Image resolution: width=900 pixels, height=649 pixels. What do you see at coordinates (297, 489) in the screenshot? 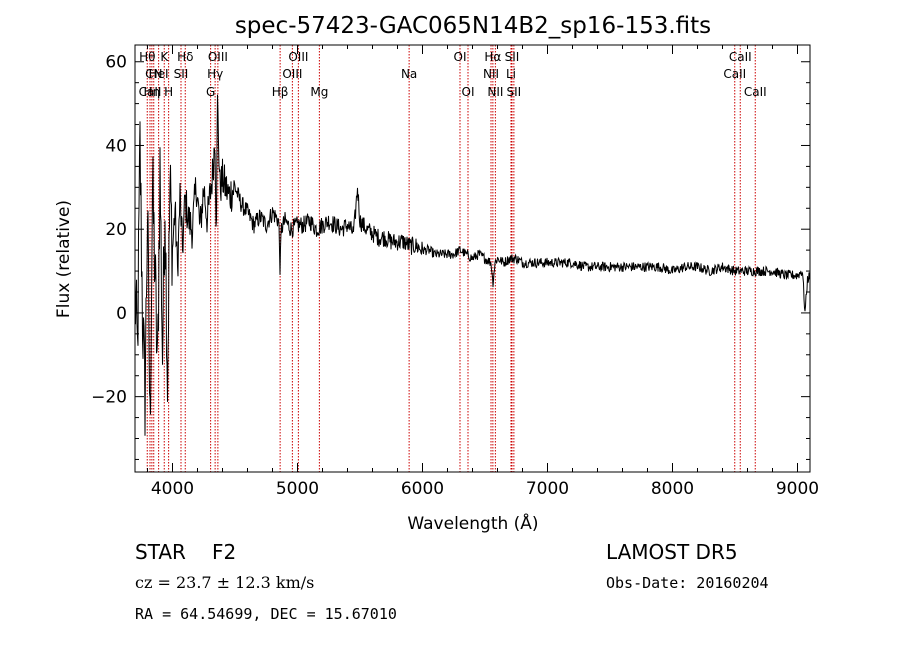
I see `x-tick-label: 5000` at bounding box center [297, 489].